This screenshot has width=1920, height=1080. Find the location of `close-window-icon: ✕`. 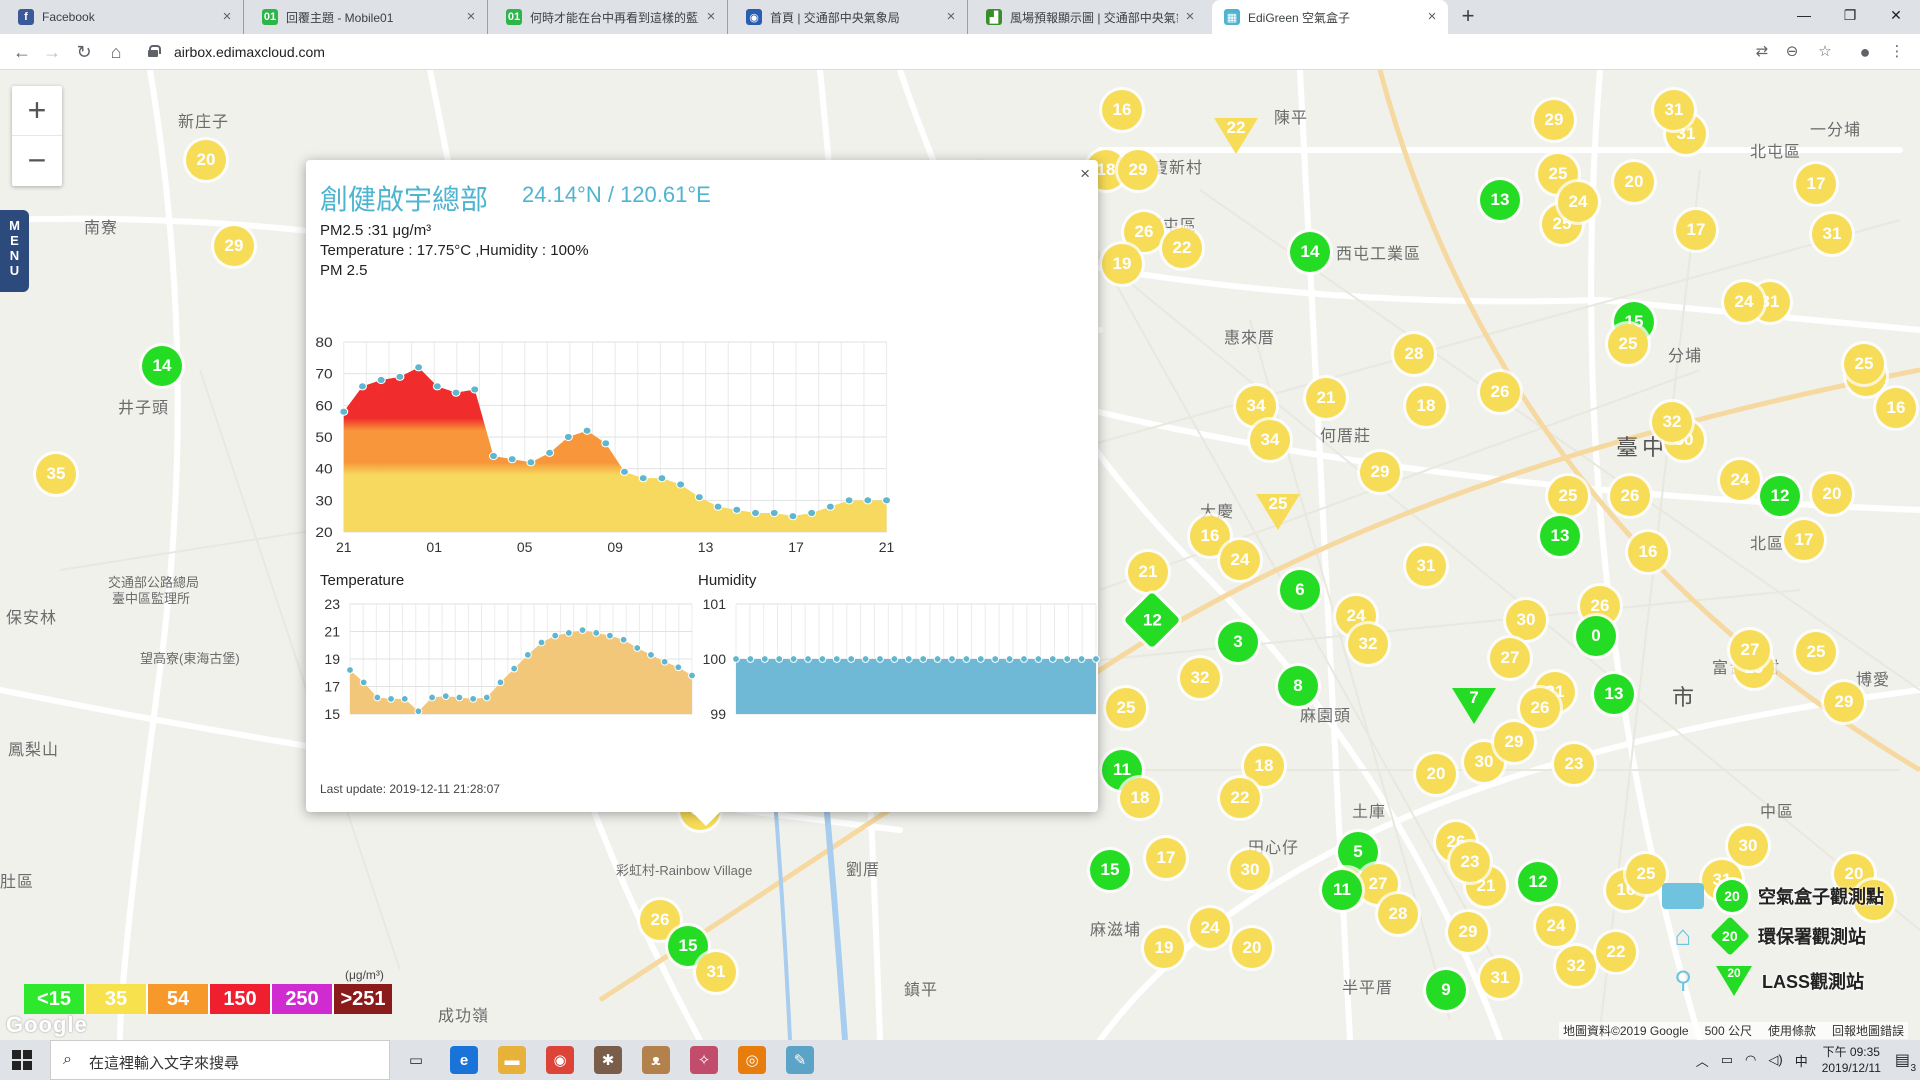

close-window-icon: ✕ is located at coordinates (1896, 15).